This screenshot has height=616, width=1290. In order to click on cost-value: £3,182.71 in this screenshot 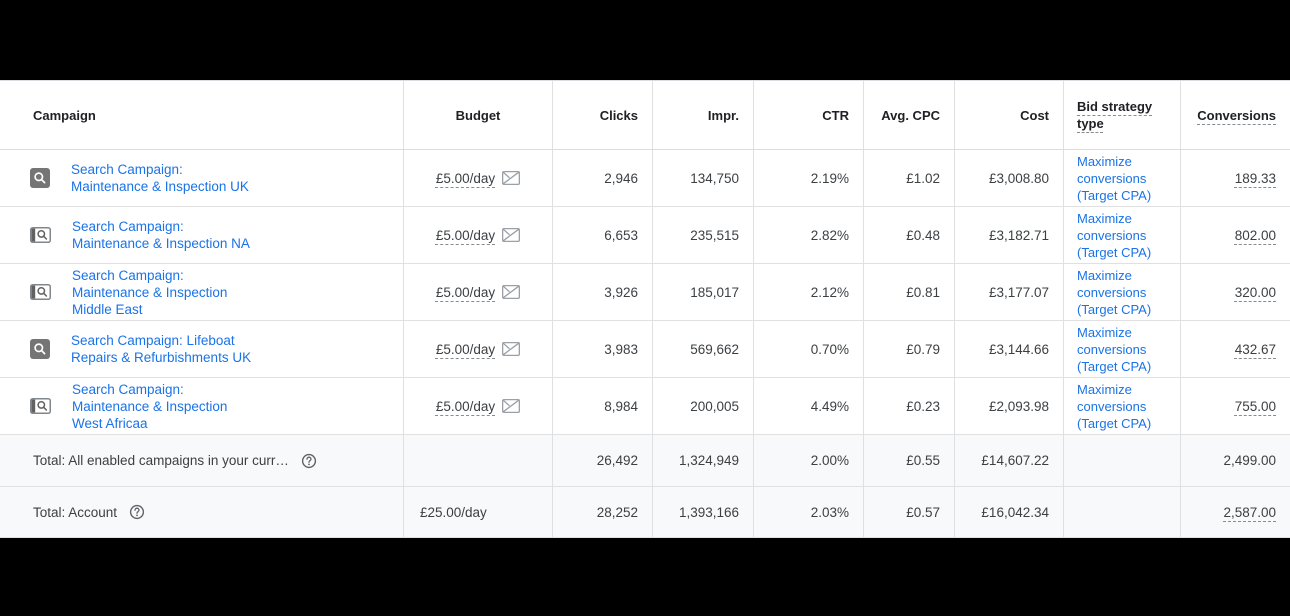, I will do `click(1008, 235)`.